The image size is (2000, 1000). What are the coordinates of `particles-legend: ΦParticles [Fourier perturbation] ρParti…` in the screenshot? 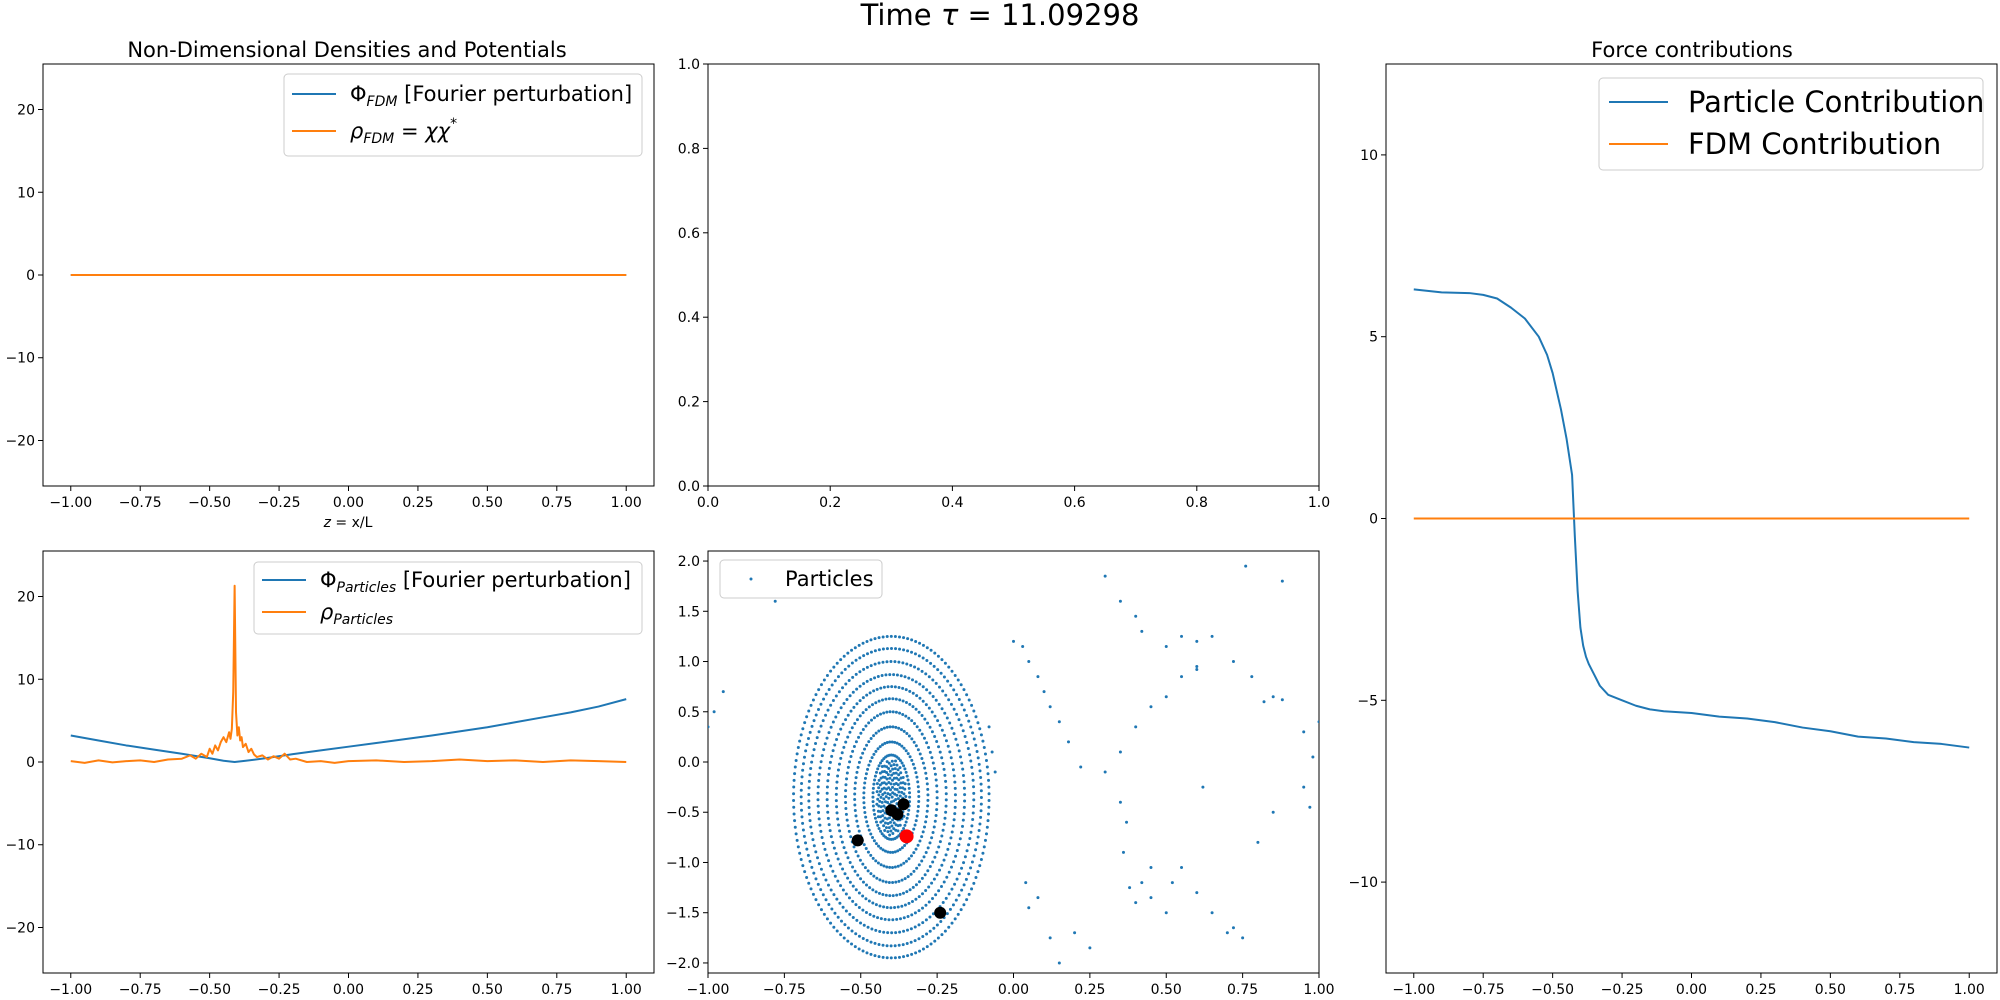 It's located at (448, 598).